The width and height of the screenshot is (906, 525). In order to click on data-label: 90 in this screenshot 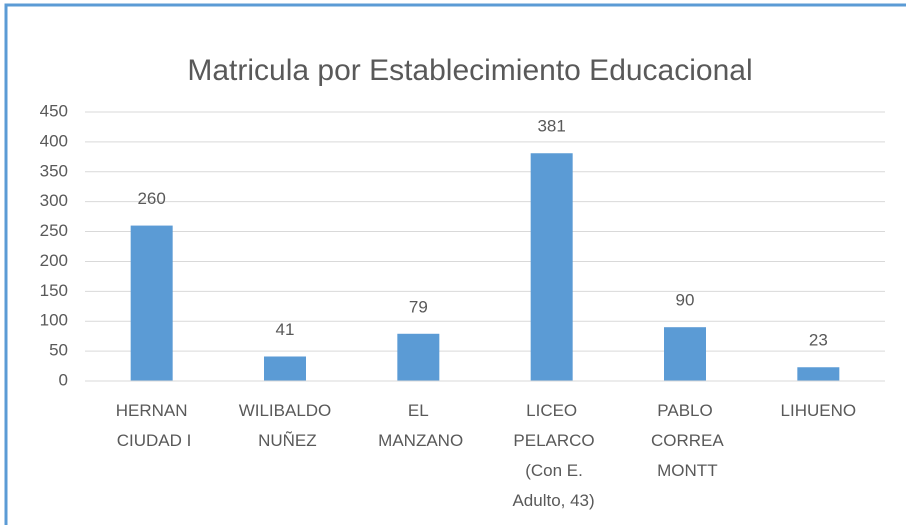, I will do `click(685, 300)`.